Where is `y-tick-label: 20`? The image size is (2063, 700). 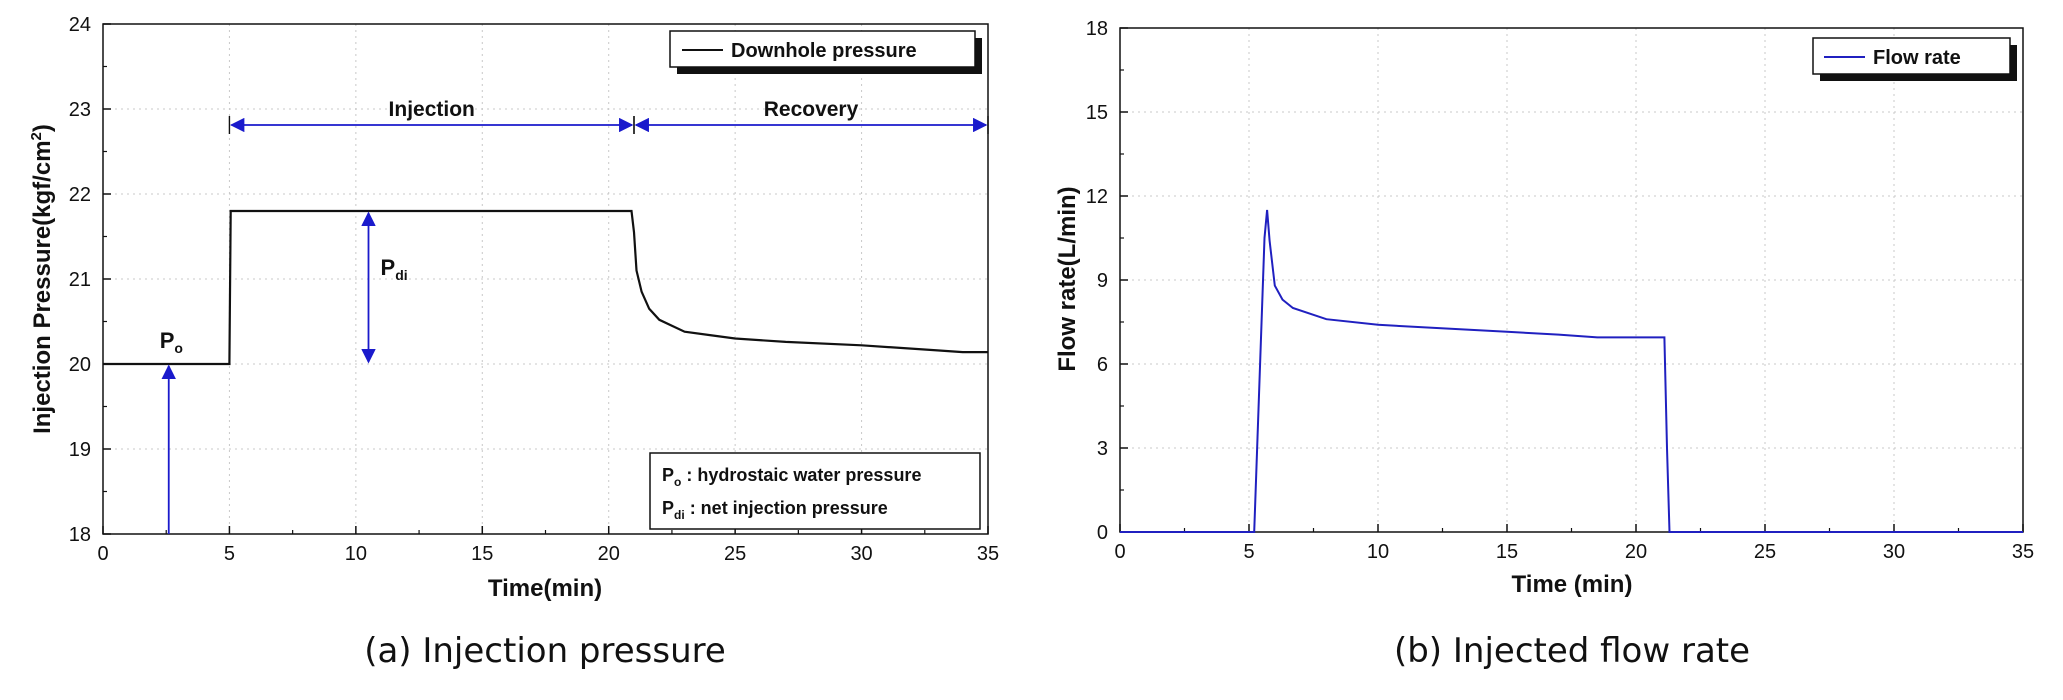 y-tick-label: 20 is located at coordinates (80, 365).